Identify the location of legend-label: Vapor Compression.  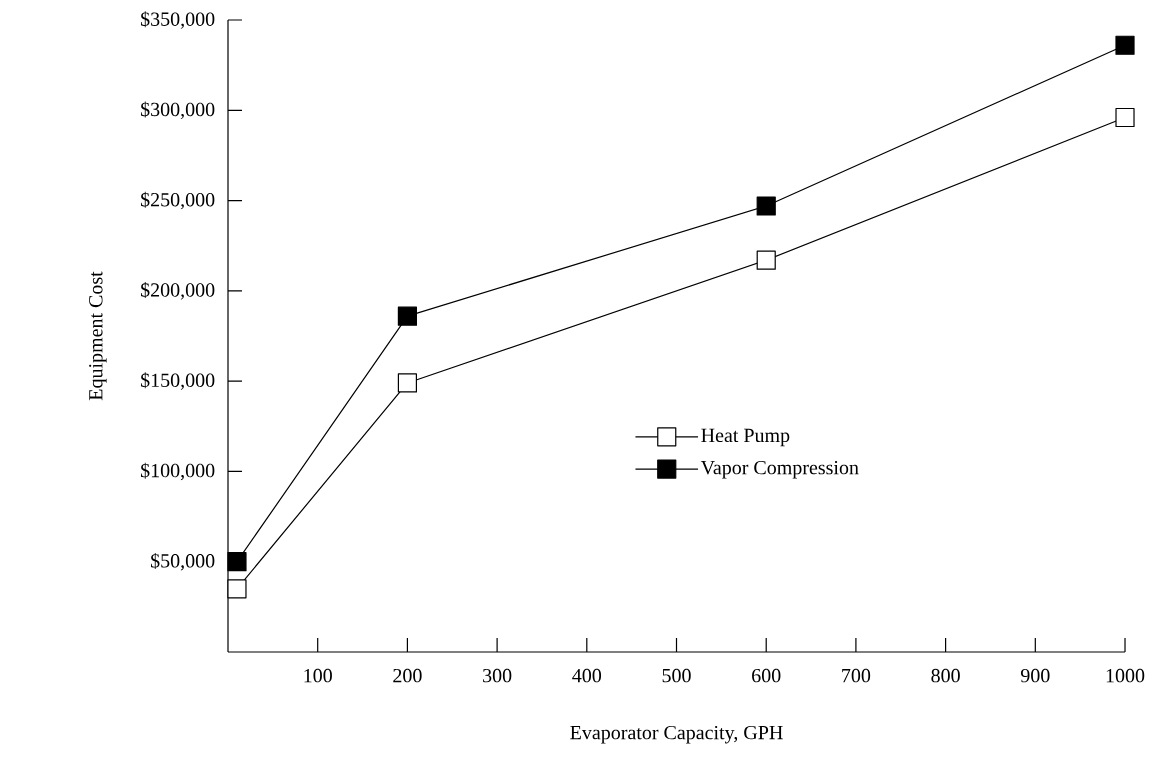
(779, 469).